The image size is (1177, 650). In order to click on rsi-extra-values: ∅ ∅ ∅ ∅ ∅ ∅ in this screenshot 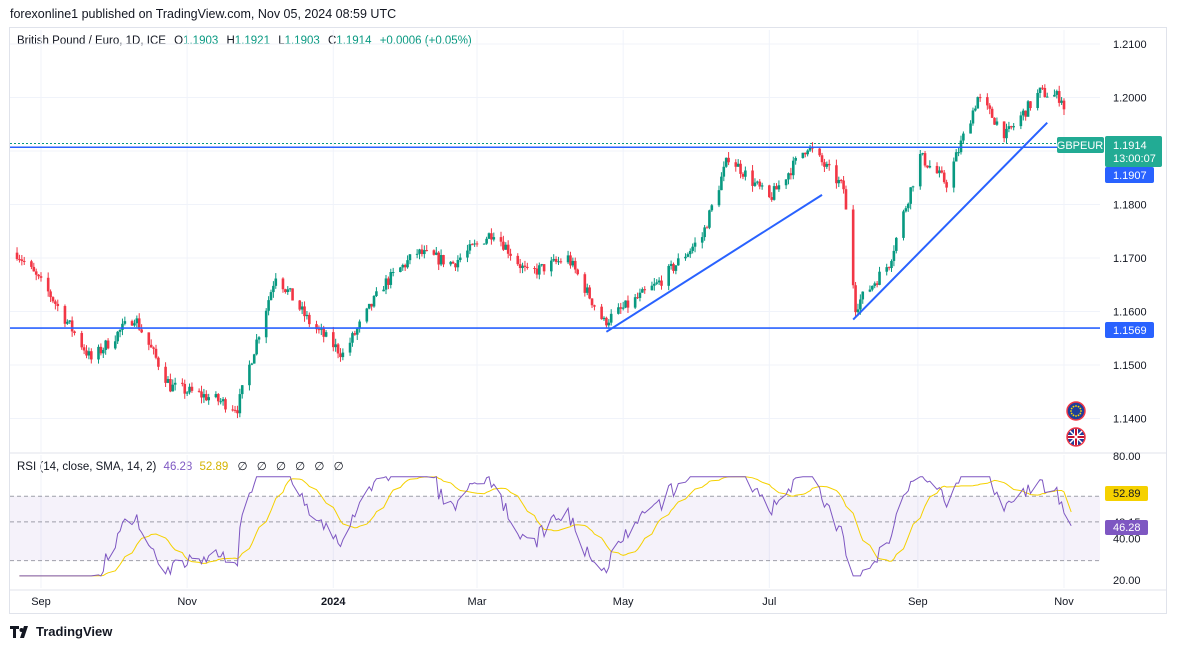, I will do `click(292, 467)`.